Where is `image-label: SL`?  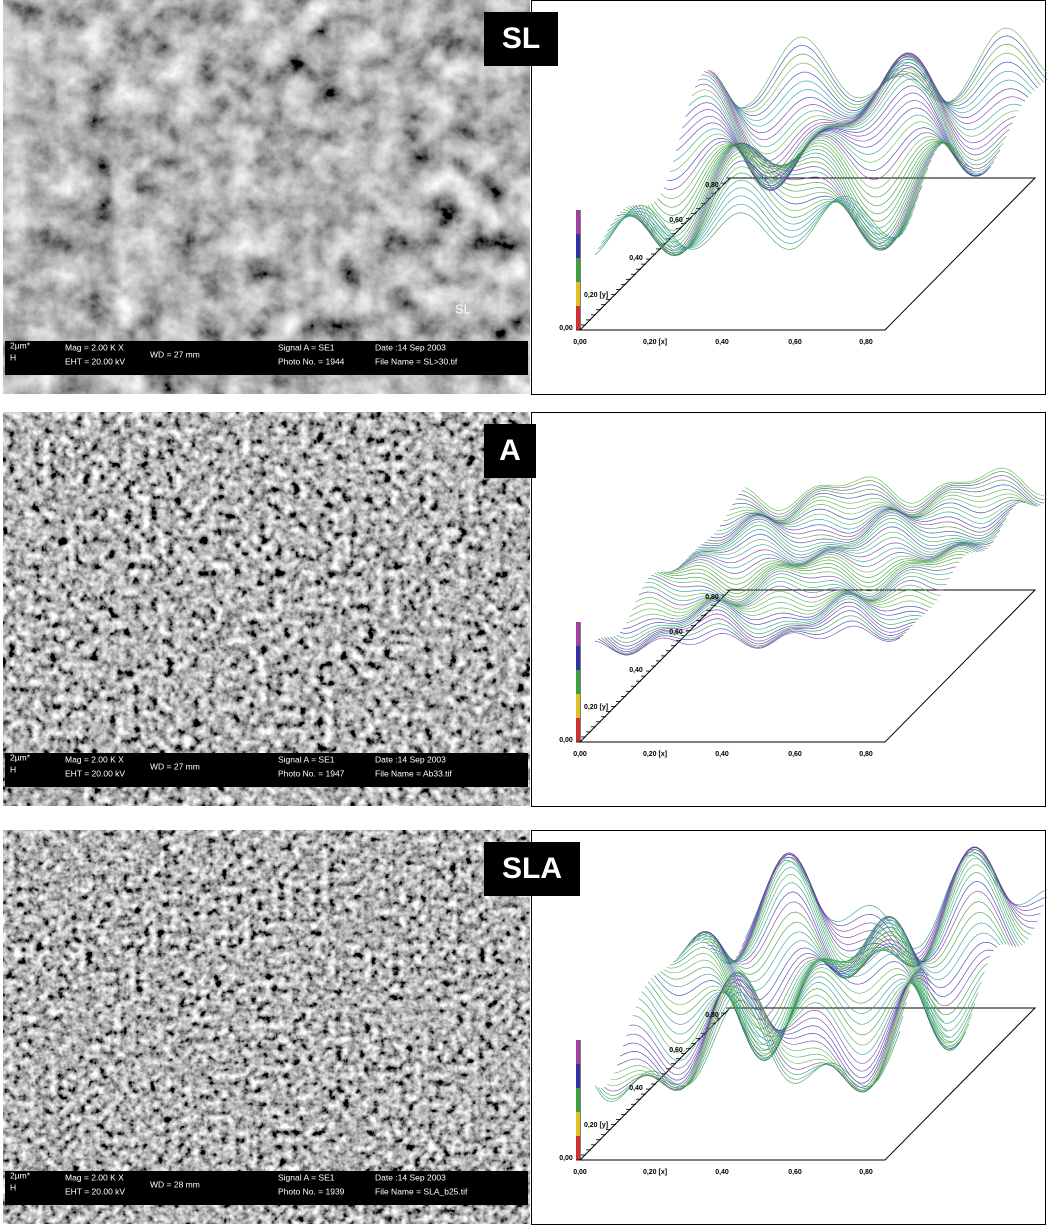
image-label: SL is located at coordinates (463, 308).